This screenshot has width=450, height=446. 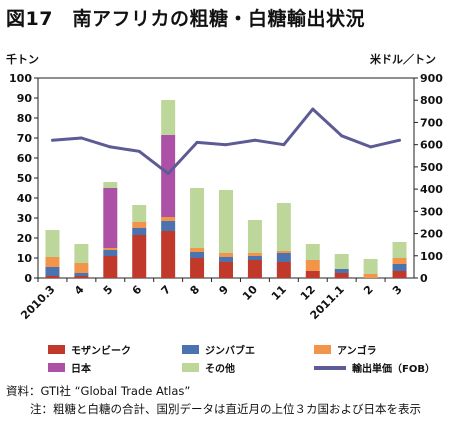 What do you see at coordinates (230, 351) in the screenshot?
I see `legend-label-zimbabwe: ジンバブエ` at bounding box center [230, 351].